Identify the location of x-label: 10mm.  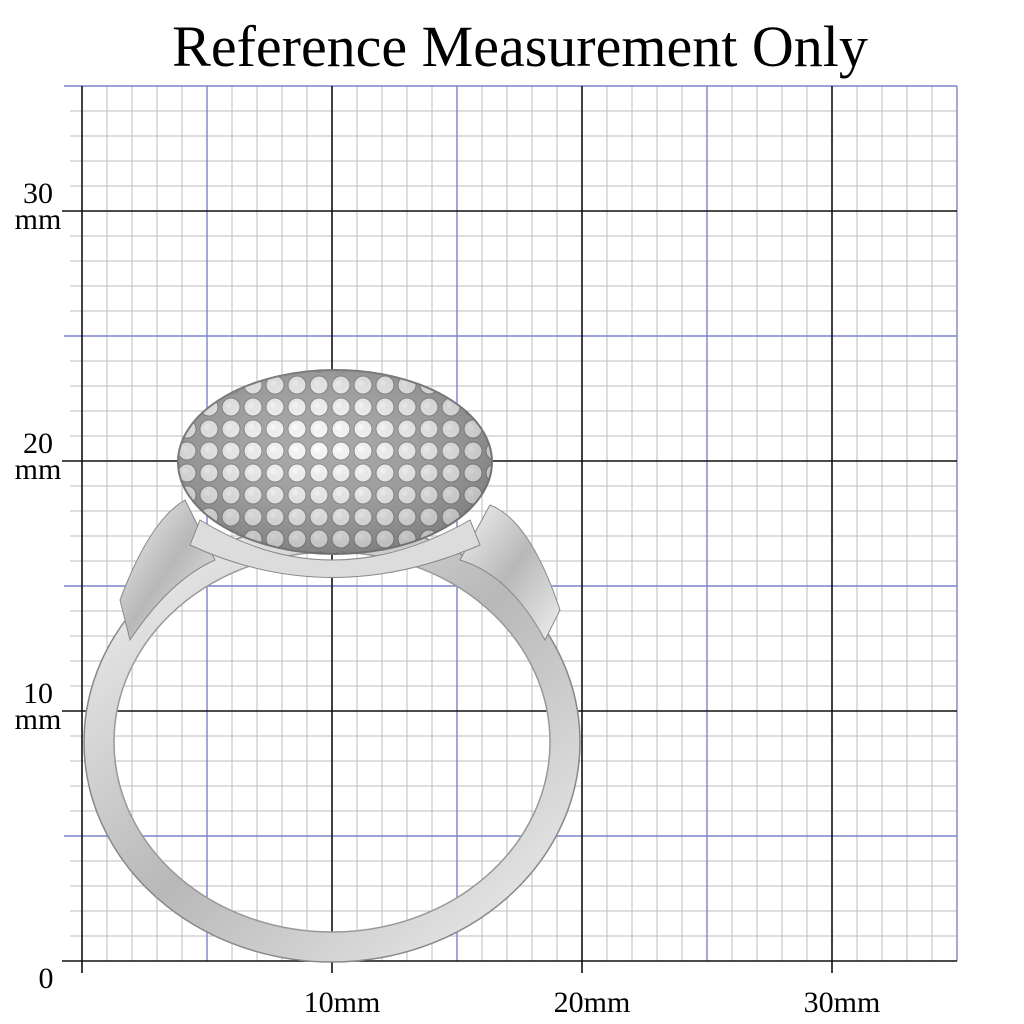
(342, 1002).